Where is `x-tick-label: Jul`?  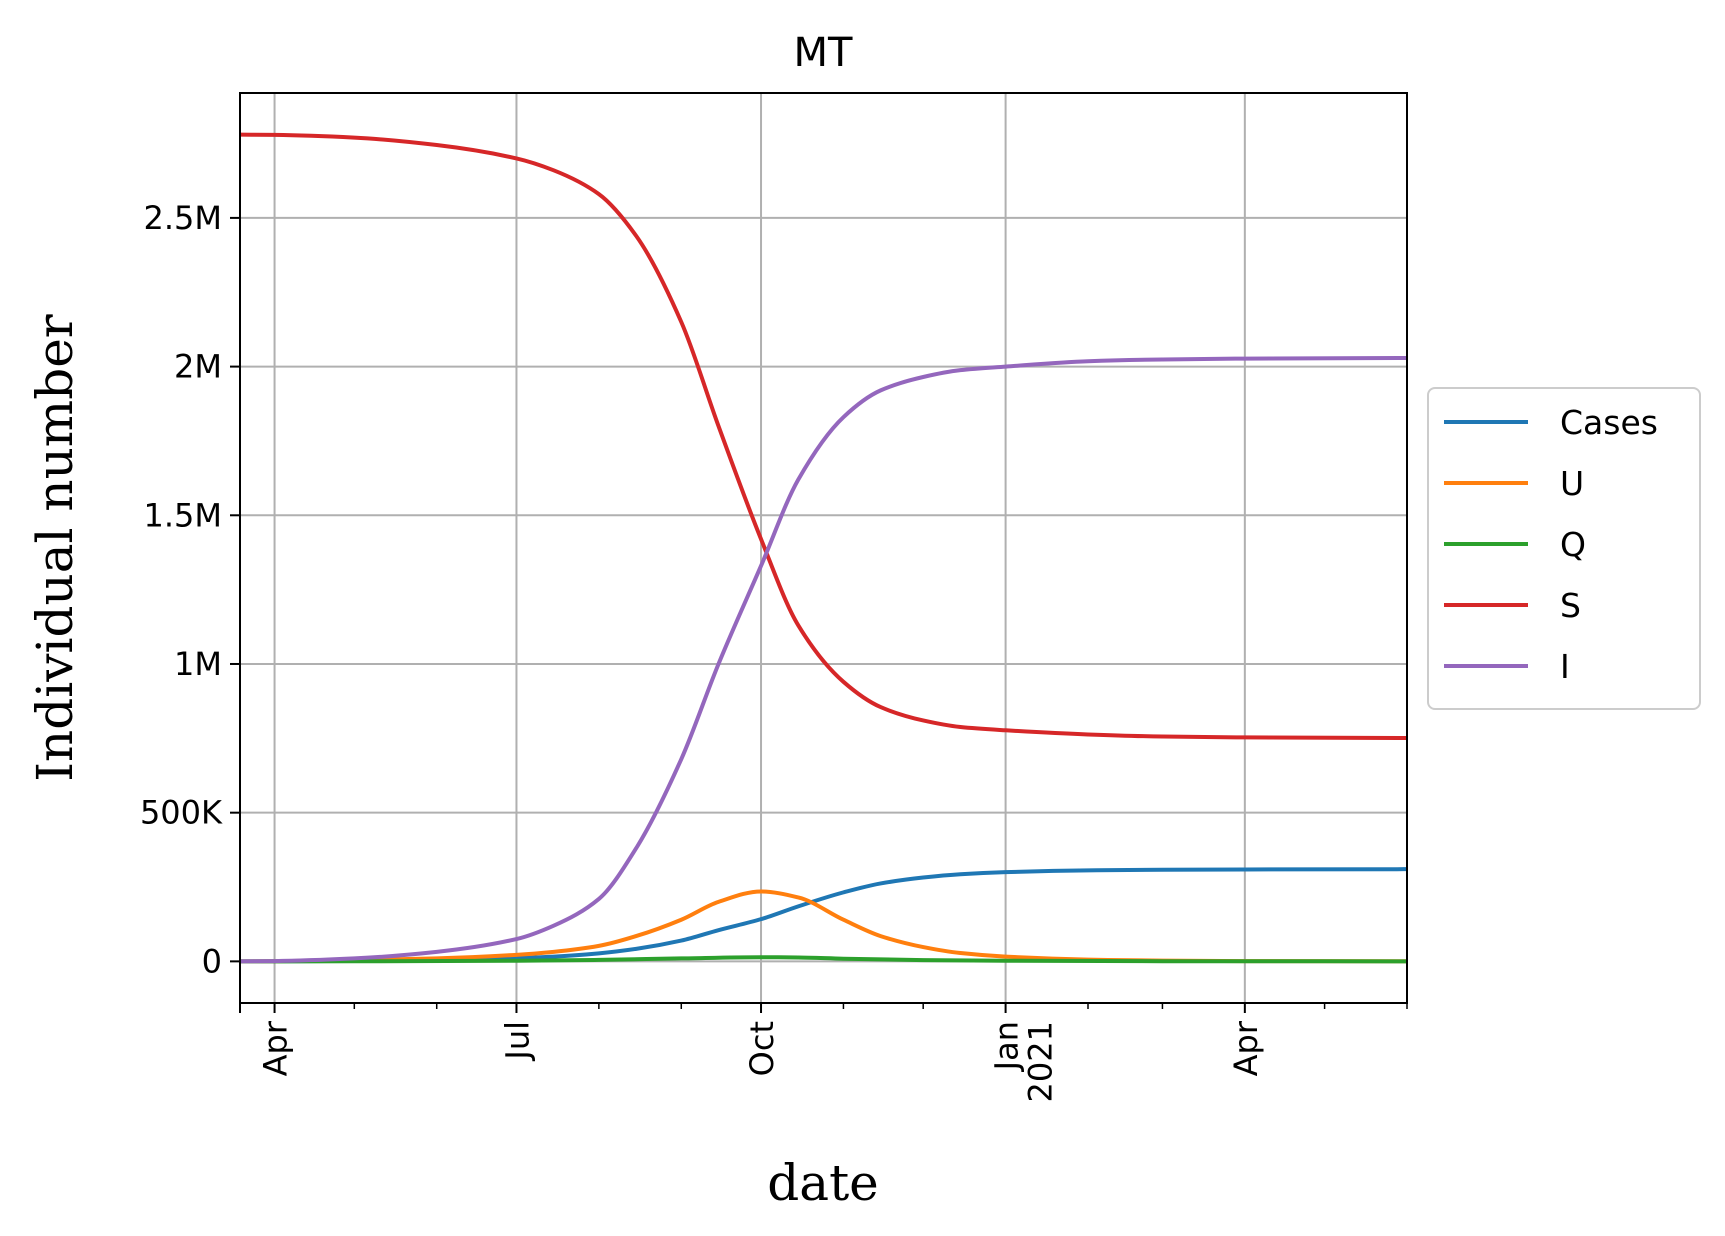
x-tick-label: Jul is located at coordinates (517, 1041).